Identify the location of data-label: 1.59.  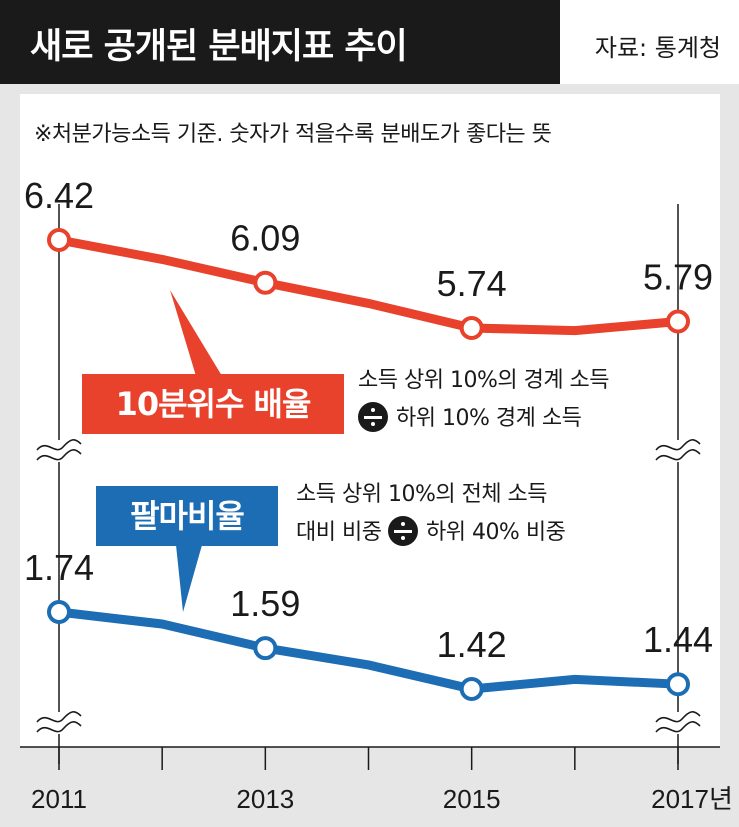
(265, 603).